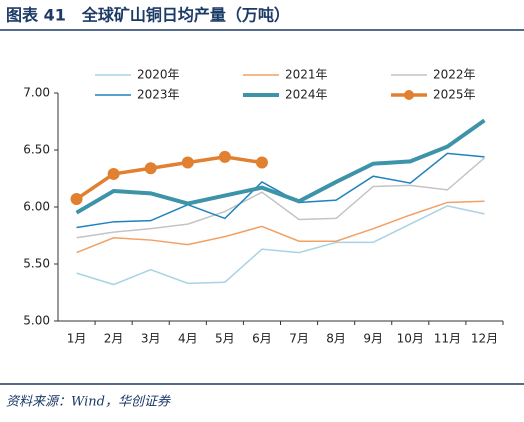 This screenshot has height=422, width=524. What do you see at coordinates (36, 321) in the screenshot?
I see `y-tick-label: 5.00` at bounding box center [36, 321].